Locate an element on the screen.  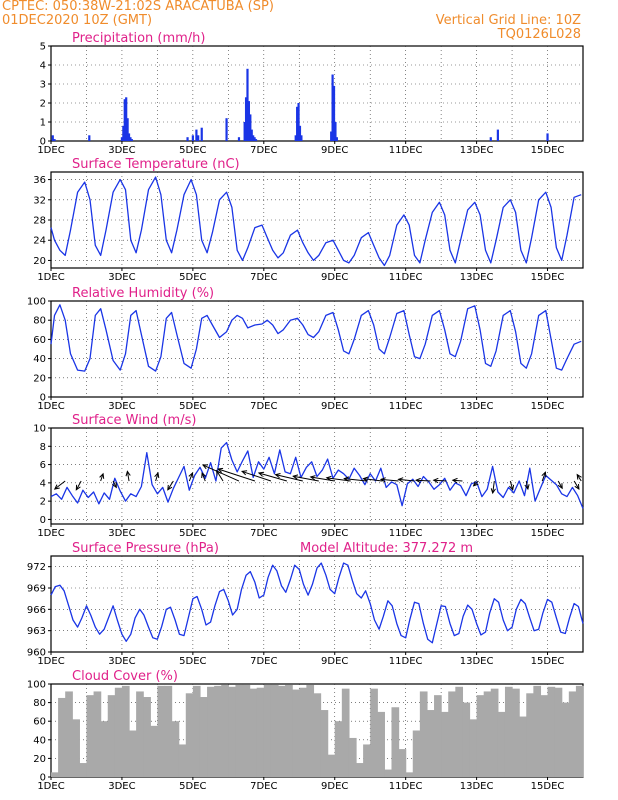
model-id: TQ0126L028 is located at coordinates (539, 34).